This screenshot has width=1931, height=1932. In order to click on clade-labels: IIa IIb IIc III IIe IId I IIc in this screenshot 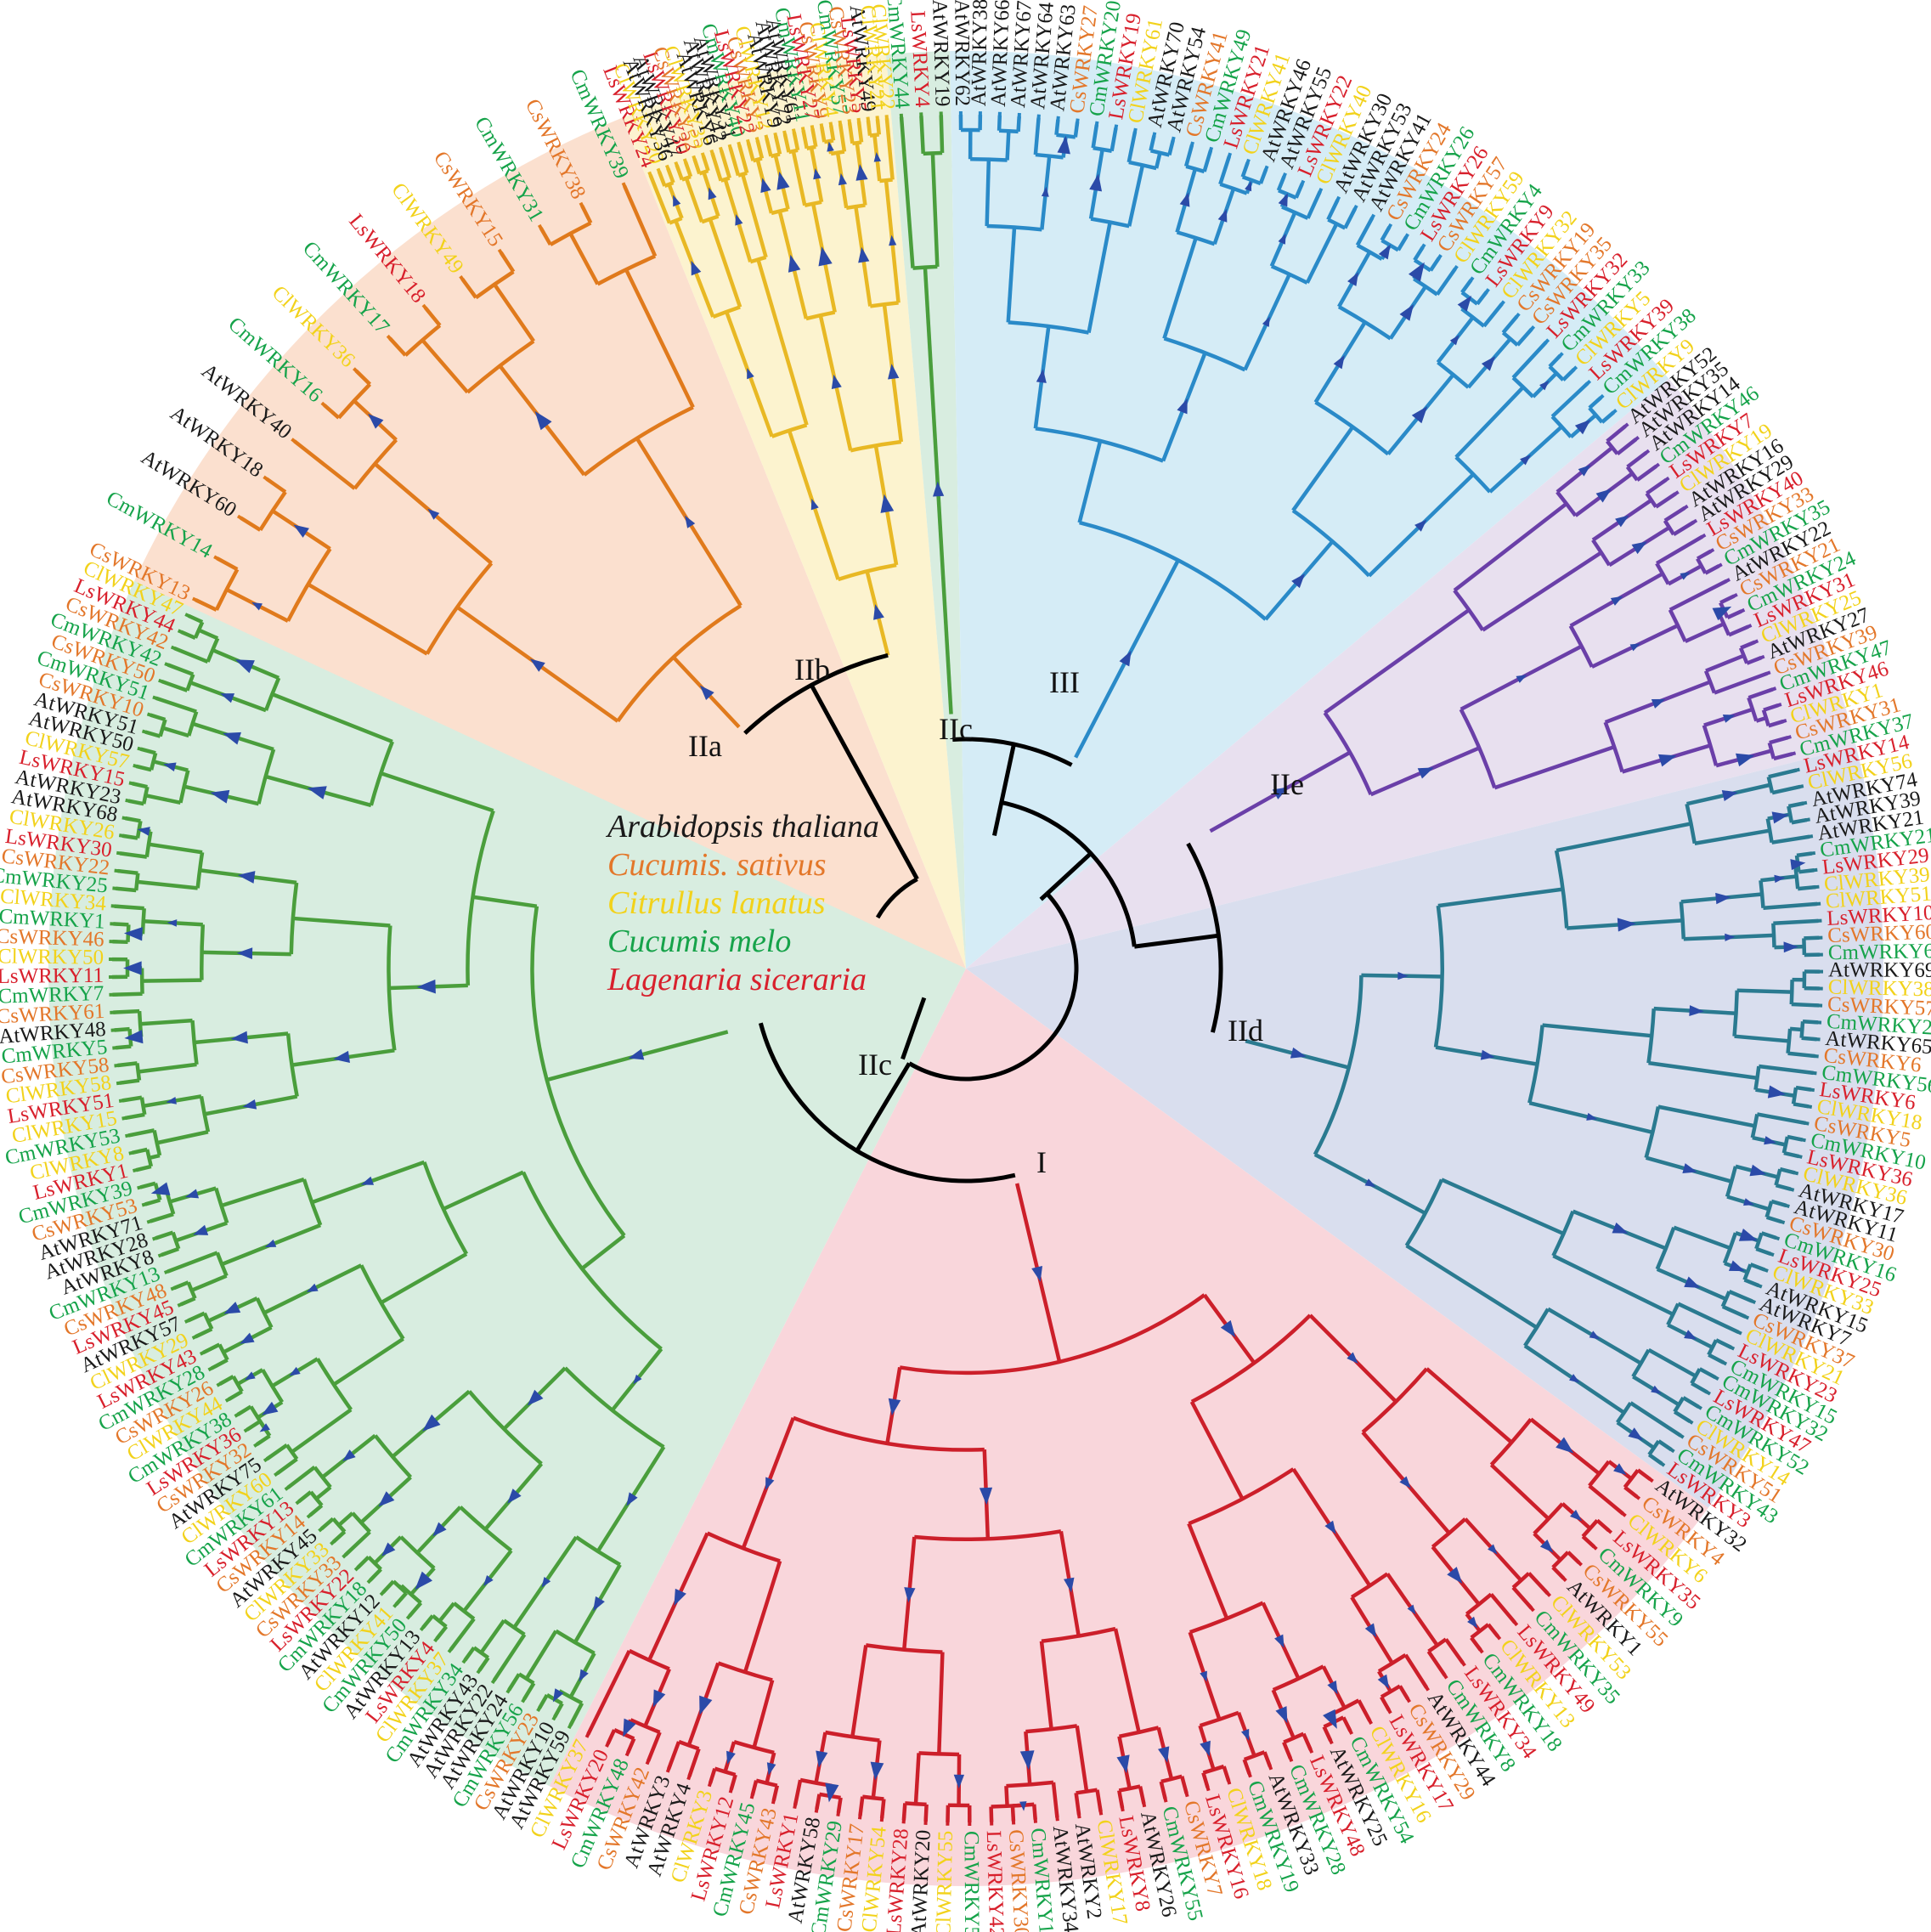, I will do `click(996, 915)`.